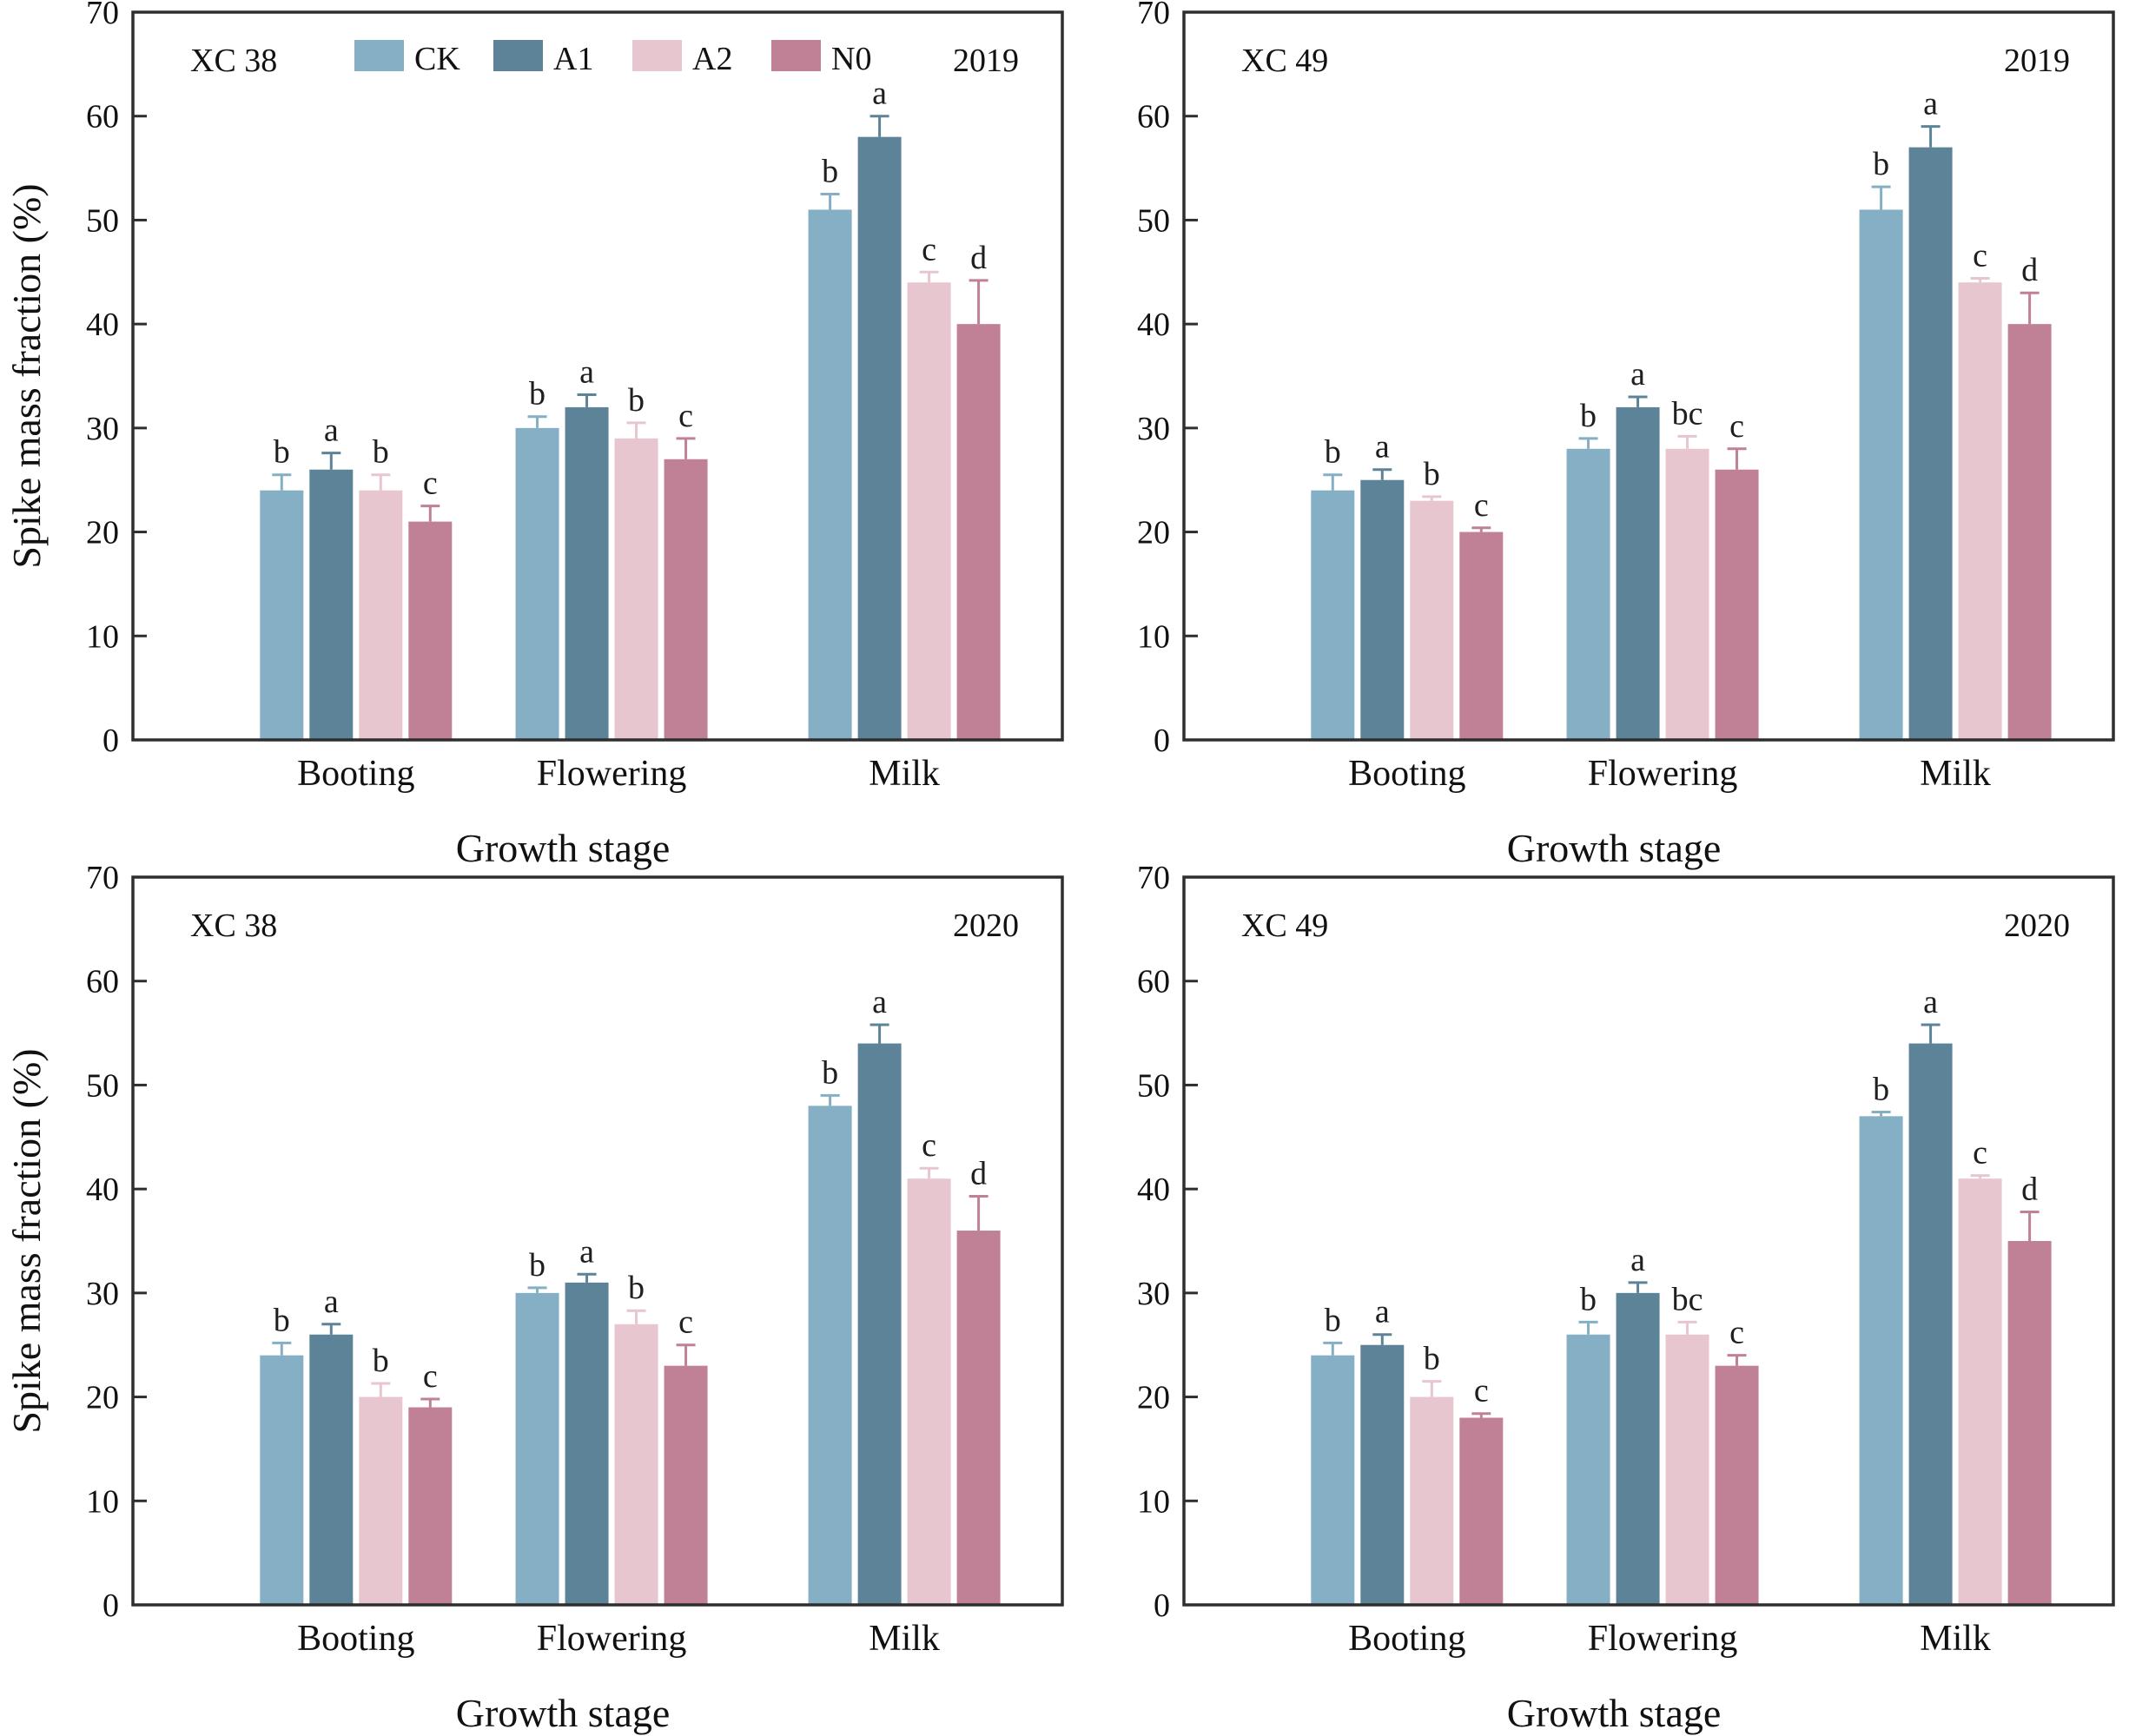 The width and height of the screenshot is (2129, 1736). Describe the element at coordinates (379, 55) in the screenshot. I see `legend-swatch-CK` at that location.